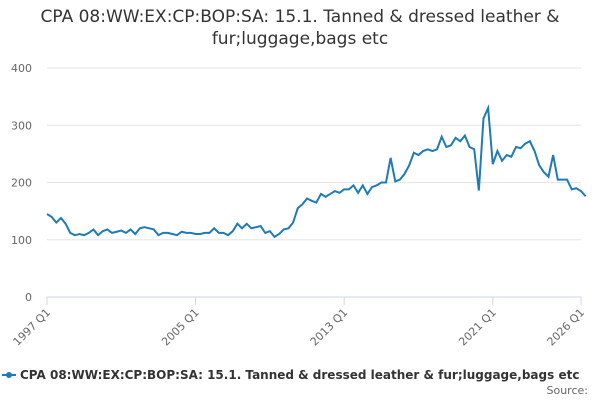 Image resolution: width=600 pixels, height=400 pixels. What do you see at coordinates (21, 68) in the screenshot?
I see `y-tick-label: 400` at bounding box center [21, 68].